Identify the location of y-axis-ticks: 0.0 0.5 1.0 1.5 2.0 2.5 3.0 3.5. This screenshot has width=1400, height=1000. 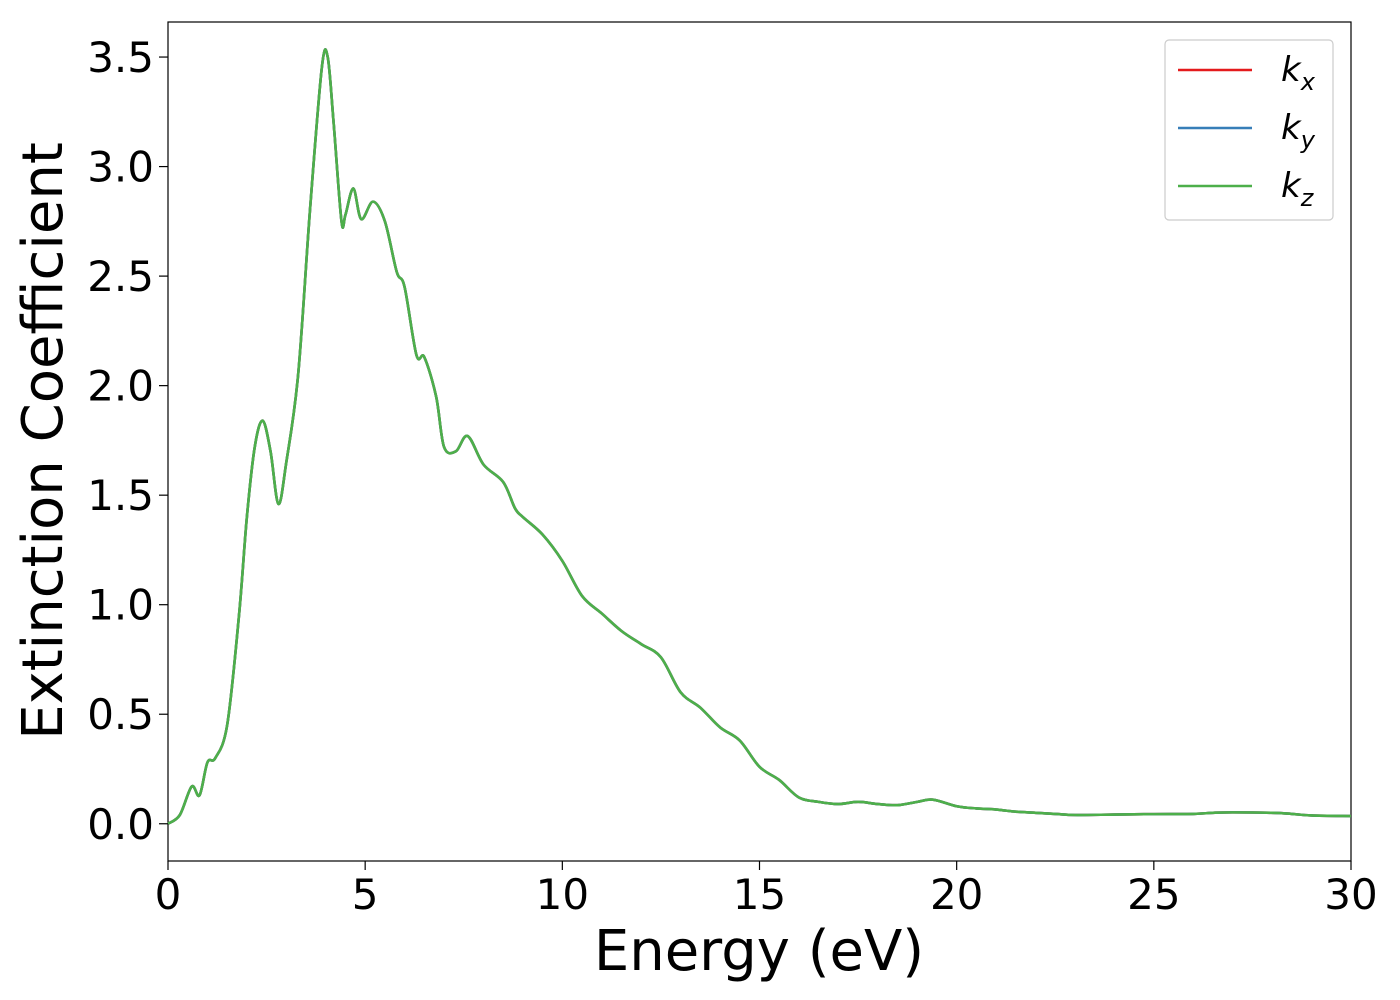
(127, 441).